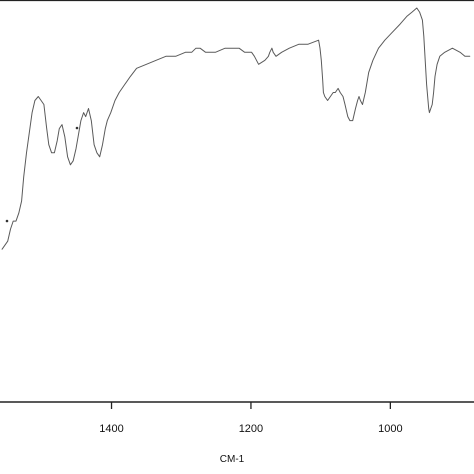  Describe the element at coordinates (251, 418) in the screenshot. I see `x-axis-ticks: 1400 1200 1000` at that location.